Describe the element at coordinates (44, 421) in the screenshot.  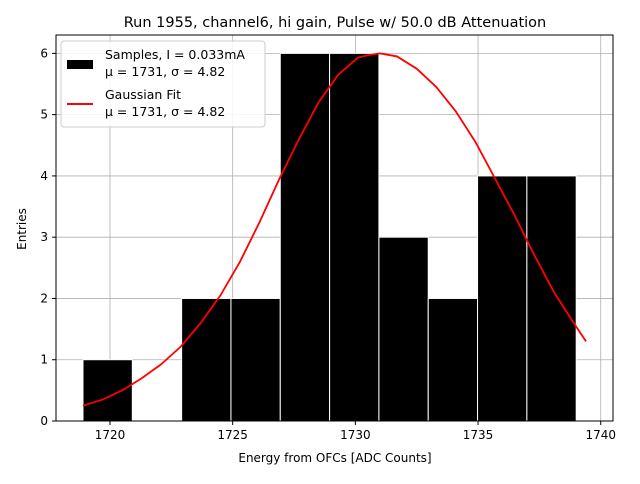
I see `y-tick-label: 0` at that location.